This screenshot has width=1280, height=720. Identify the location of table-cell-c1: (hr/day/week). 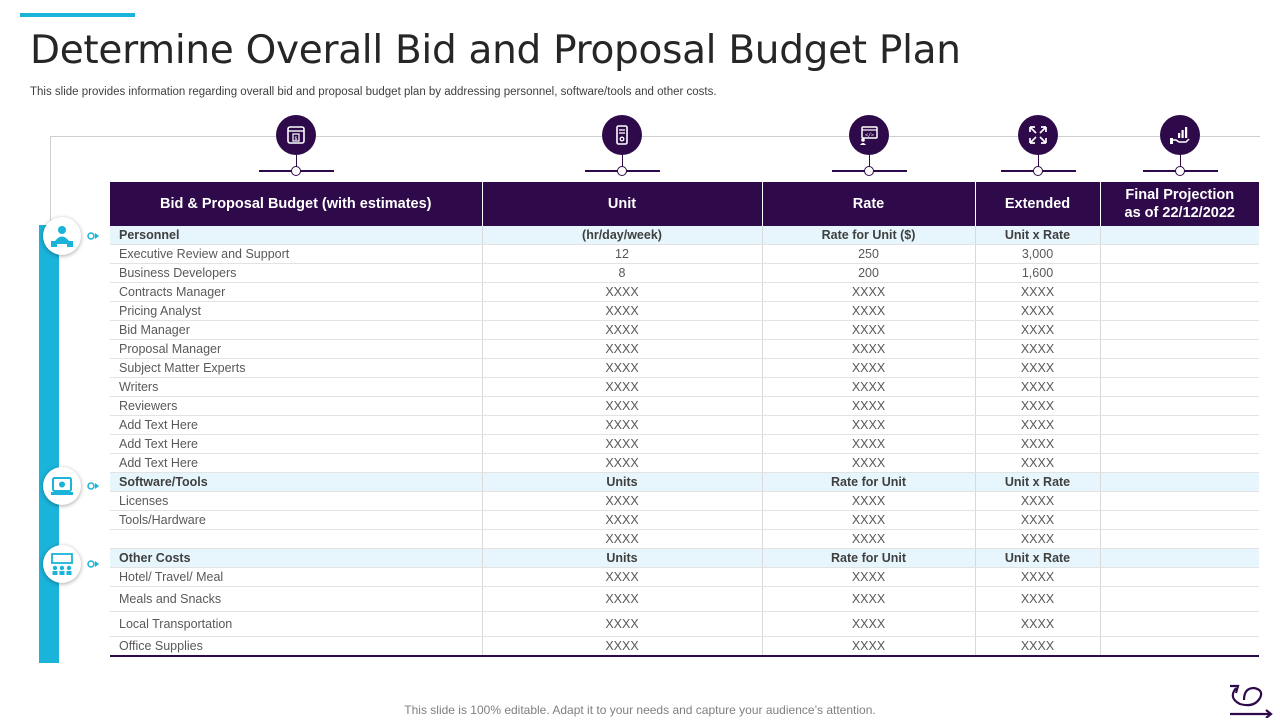
(622, 235).